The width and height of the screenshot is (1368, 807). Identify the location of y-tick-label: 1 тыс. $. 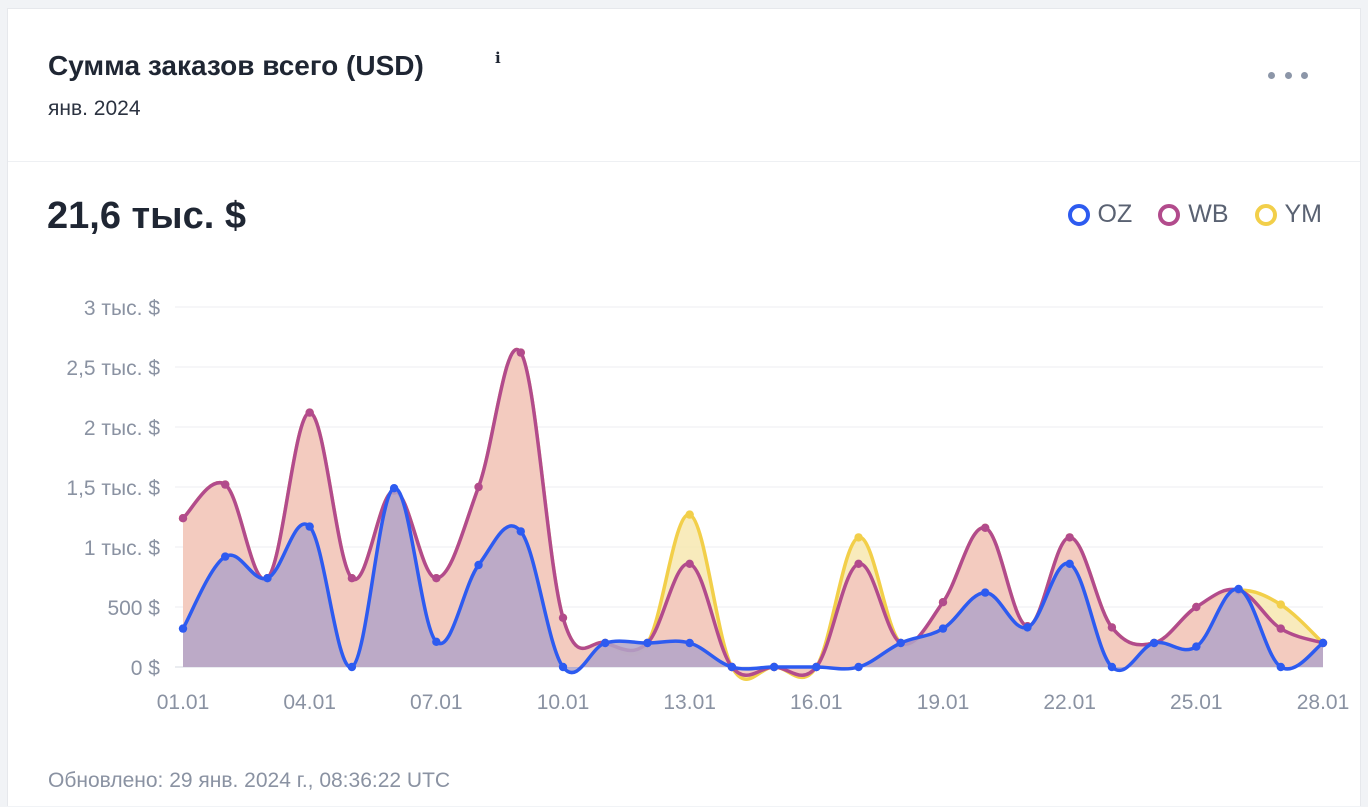
(122, 548).